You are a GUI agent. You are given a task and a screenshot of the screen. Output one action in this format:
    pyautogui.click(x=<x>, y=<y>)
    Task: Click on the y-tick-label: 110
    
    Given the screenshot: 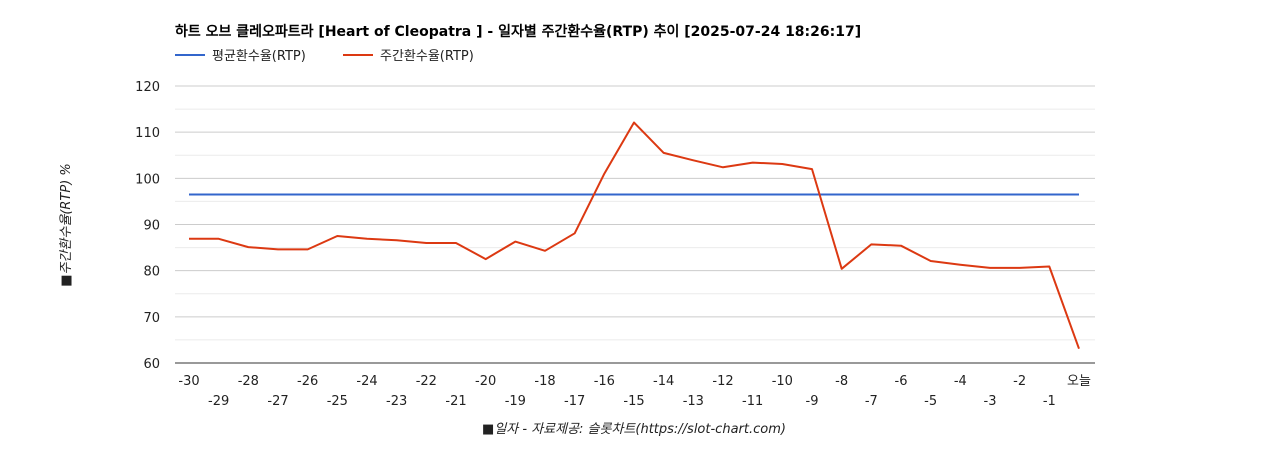 What is the action you would take?
    pyautogui.click(x=147, y=133)
    